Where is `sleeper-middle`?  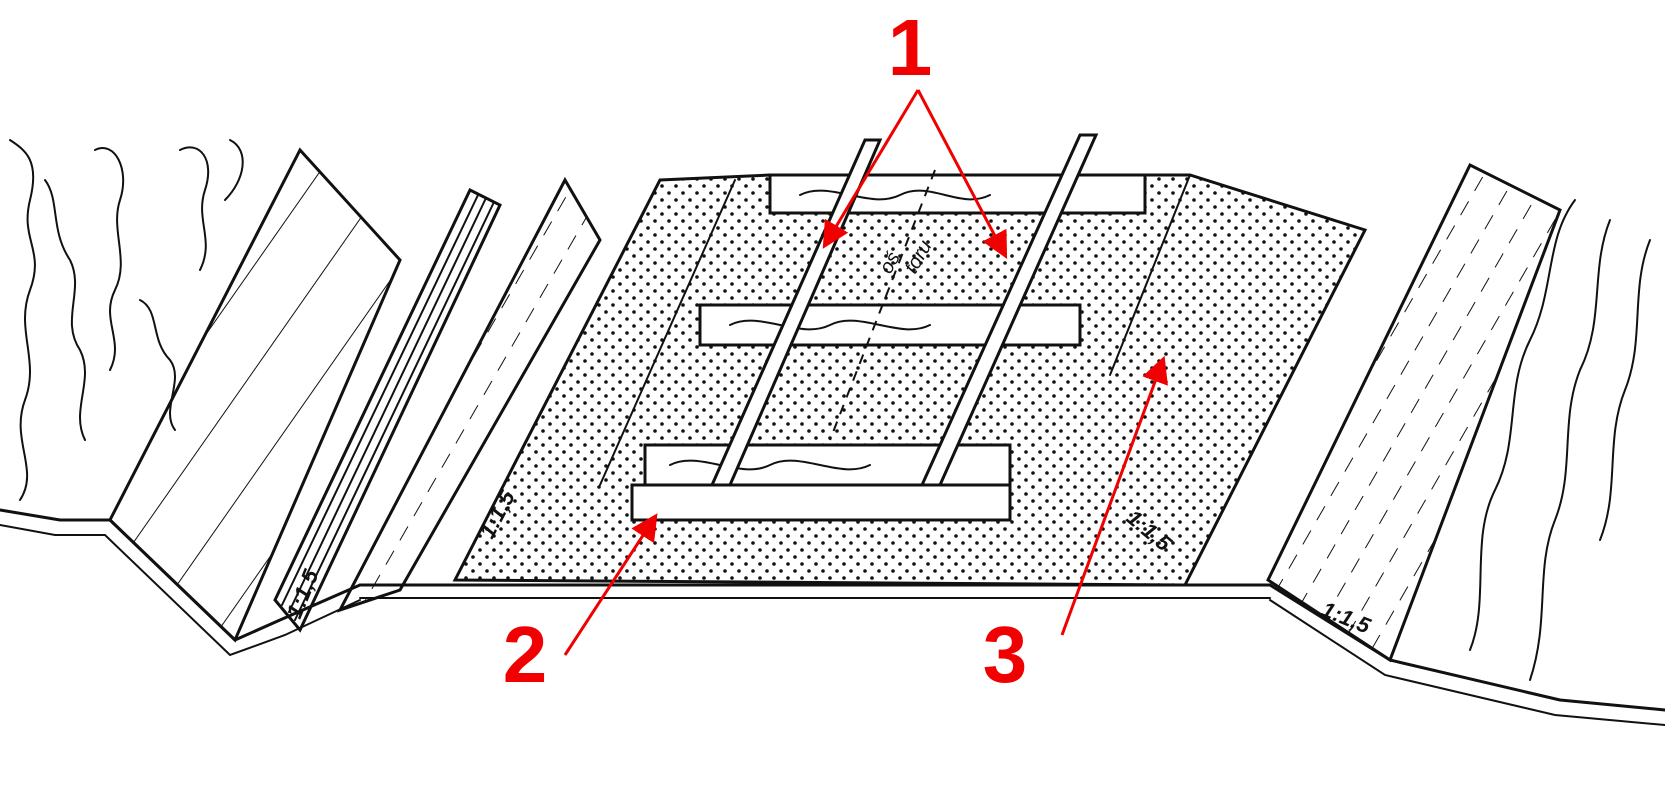 sleeper-middle is located at coordinates (890, 325).